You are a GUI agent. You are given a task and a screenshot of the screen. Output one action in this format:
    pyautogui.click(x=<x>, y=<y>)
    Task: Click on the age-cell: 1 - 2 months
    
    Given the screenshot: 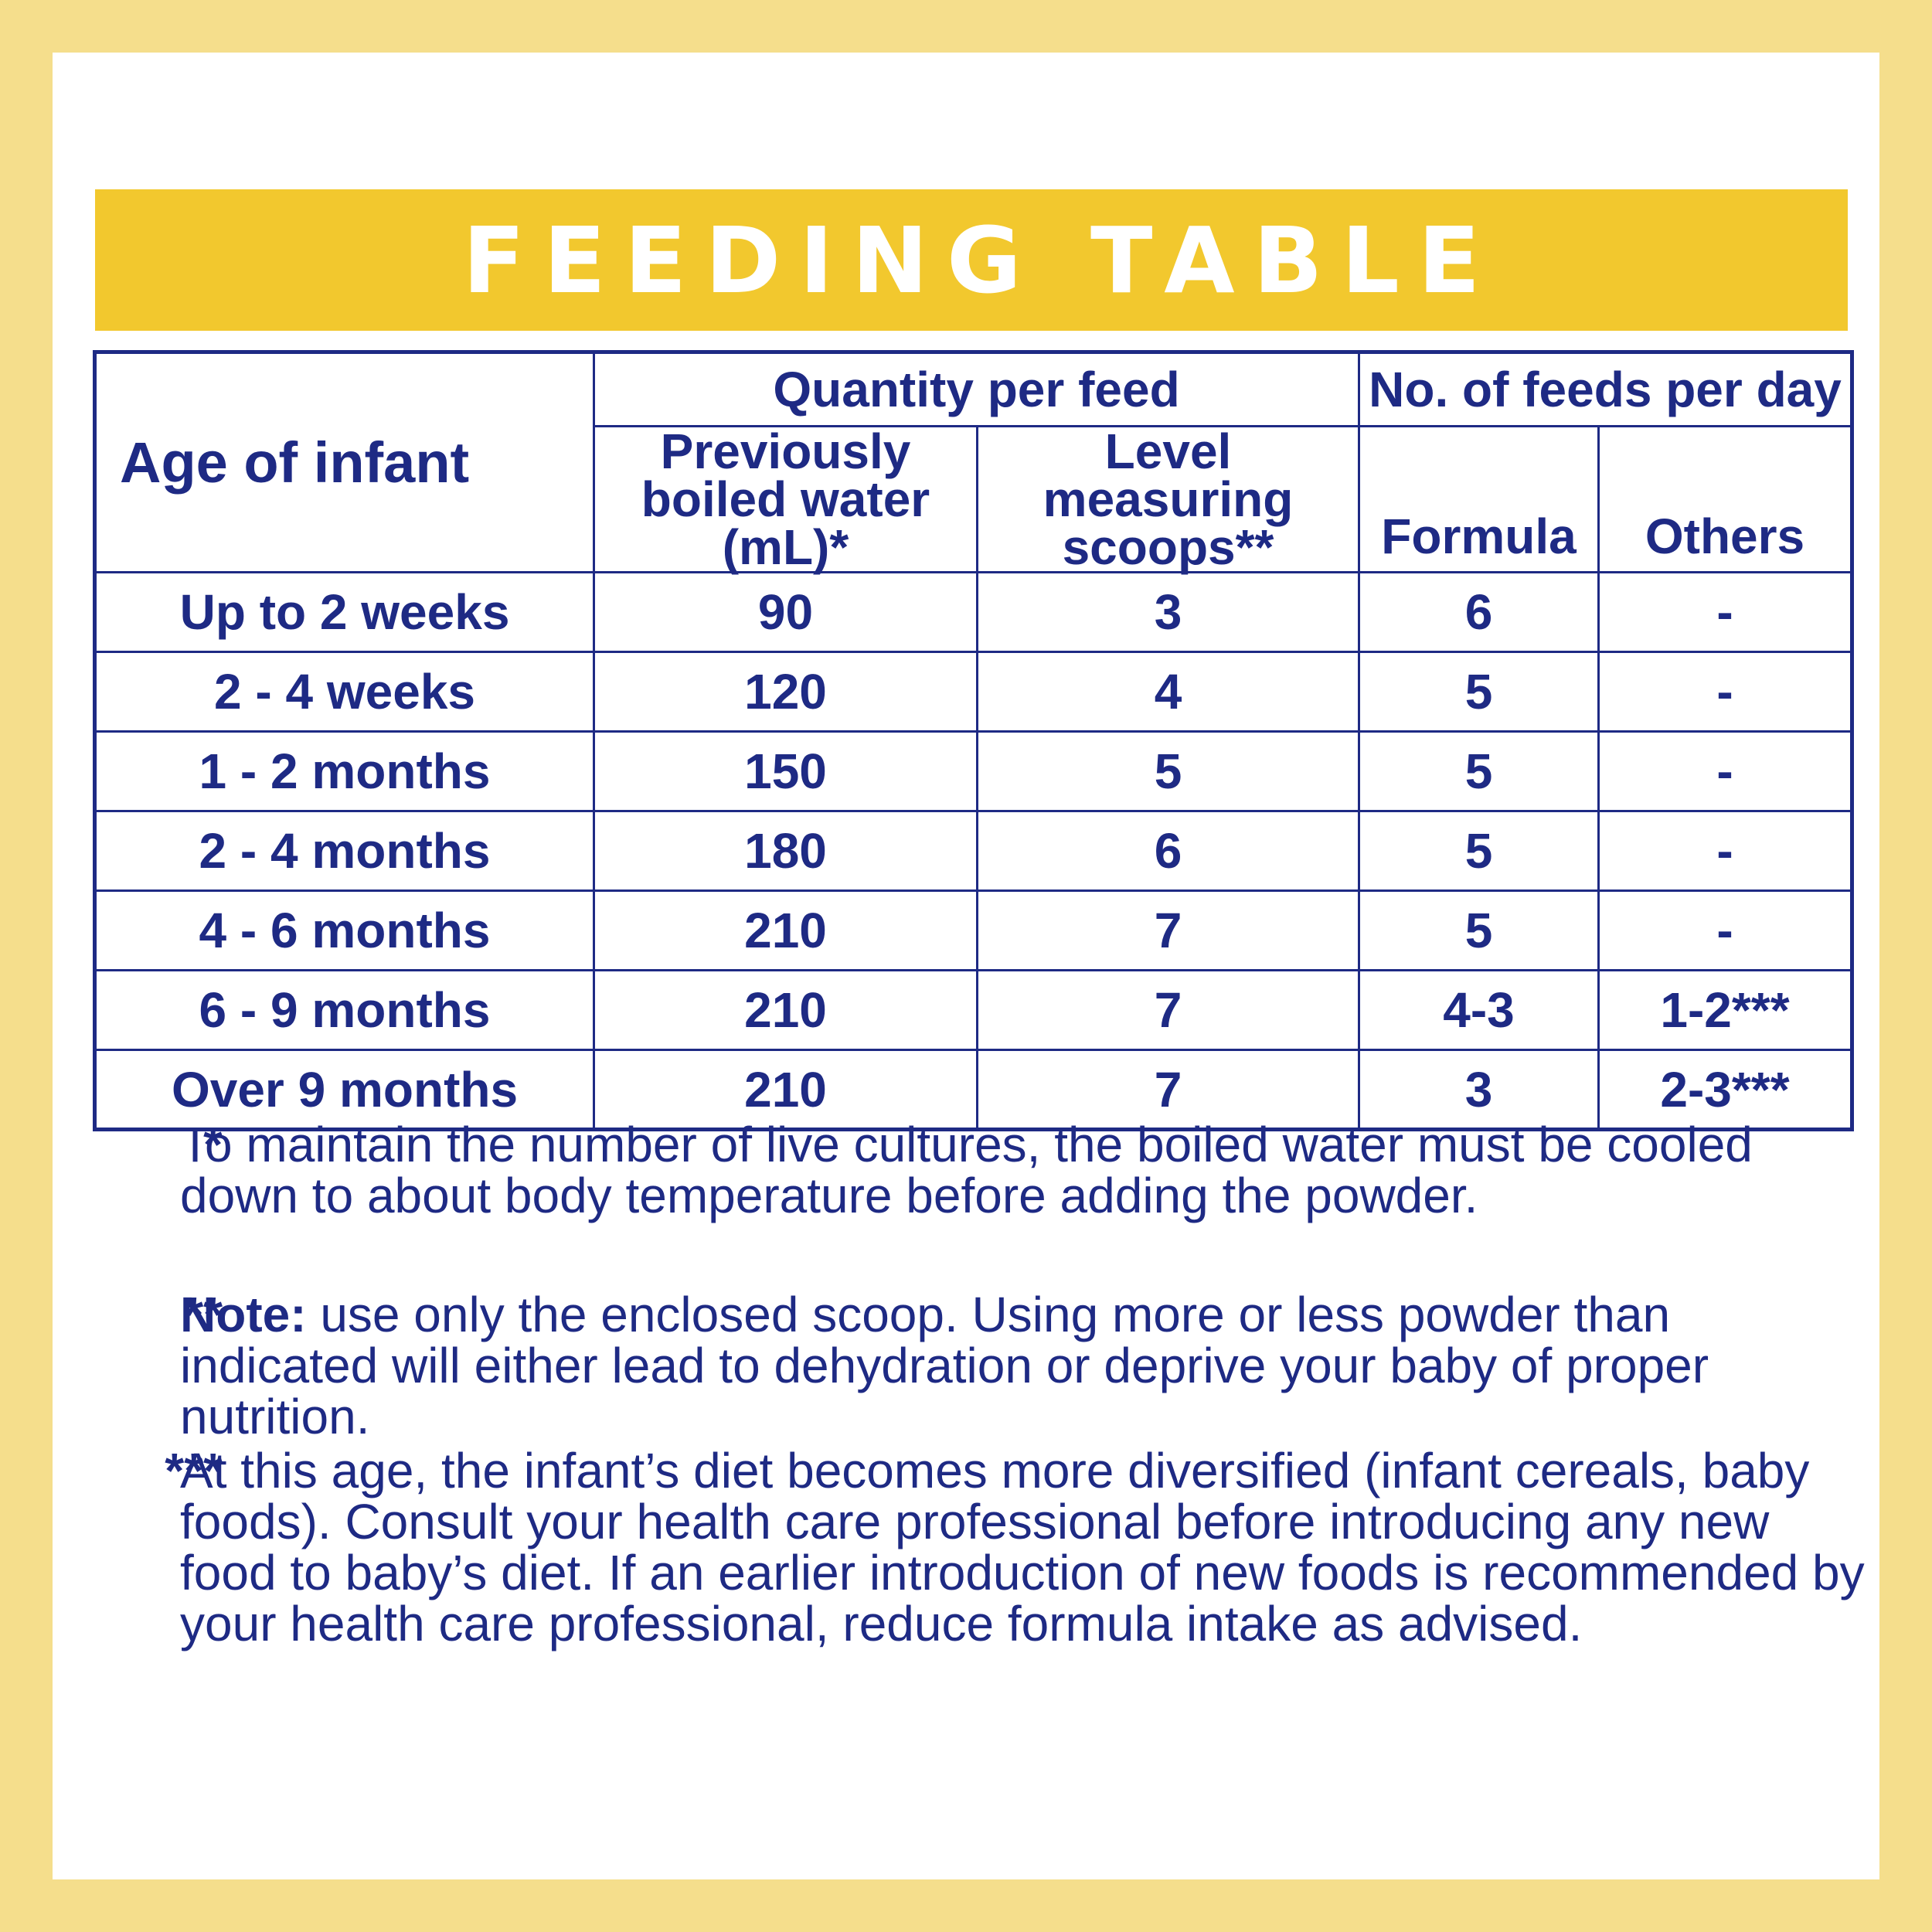 What is the action you would take?
    pyautogui.click(x=344, y=771)
    